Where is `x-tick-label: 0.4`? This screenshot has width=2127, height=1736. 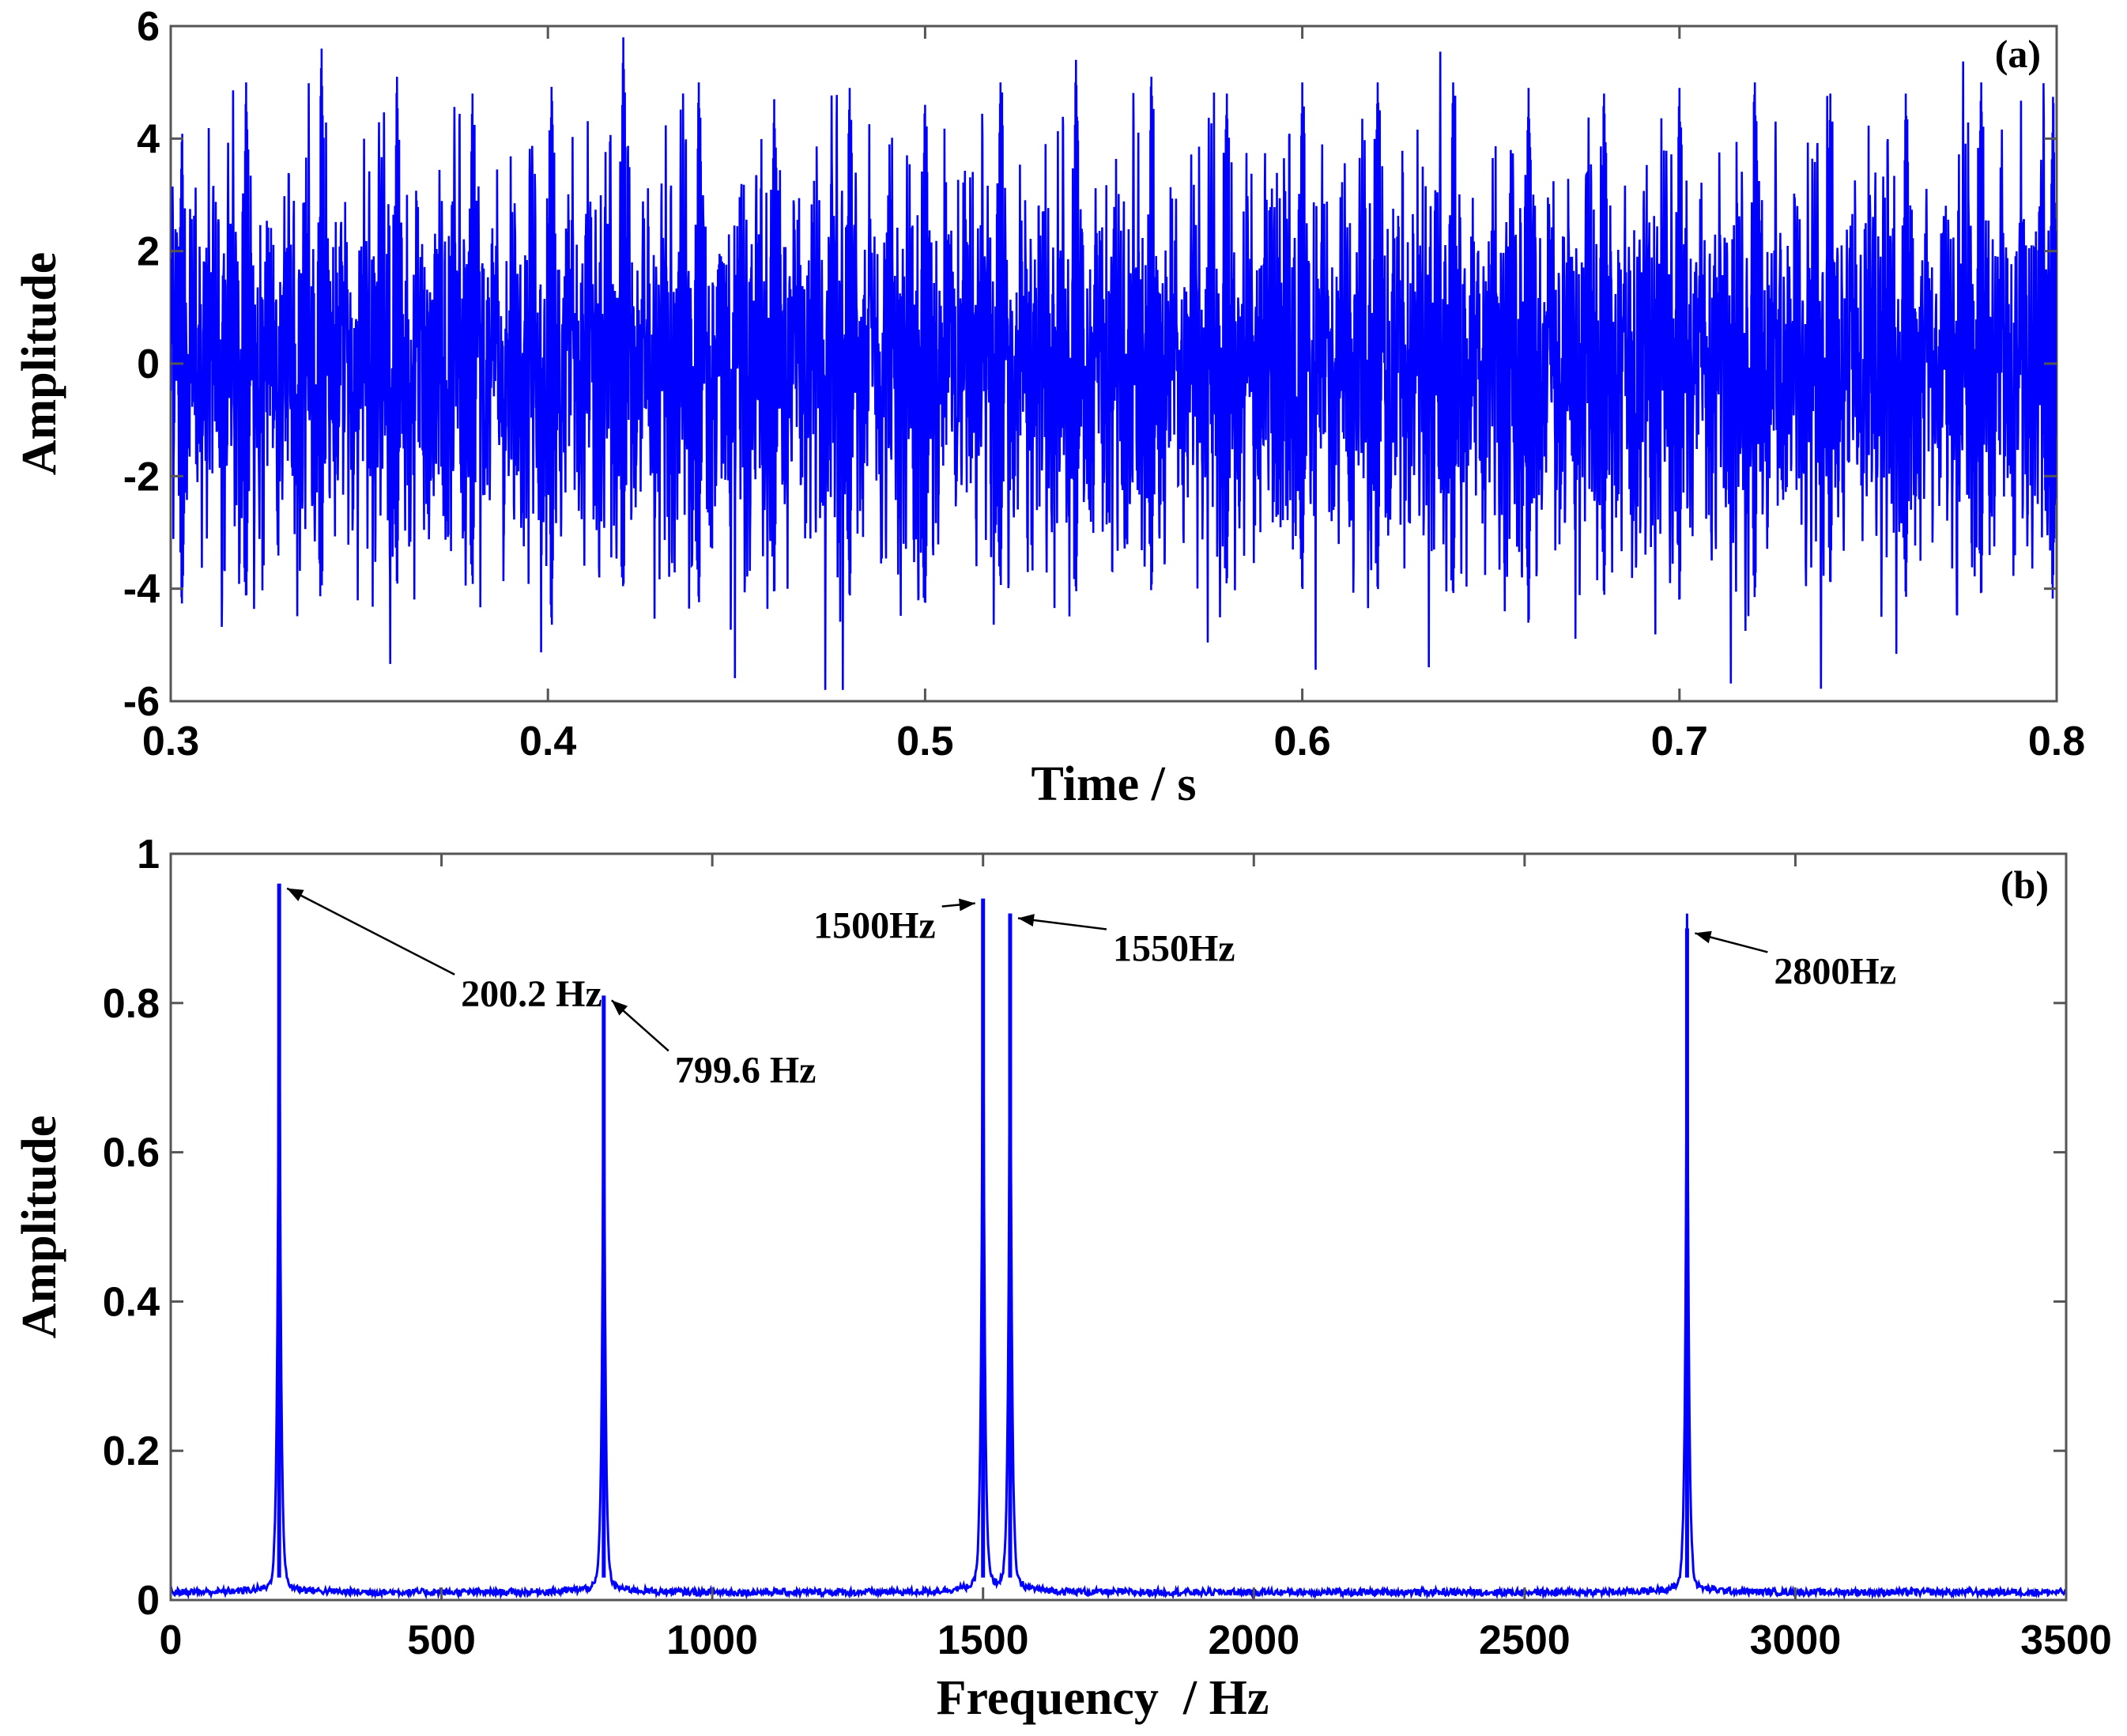
x-tick-label: 0.4 is located at coordinates (547, 741).